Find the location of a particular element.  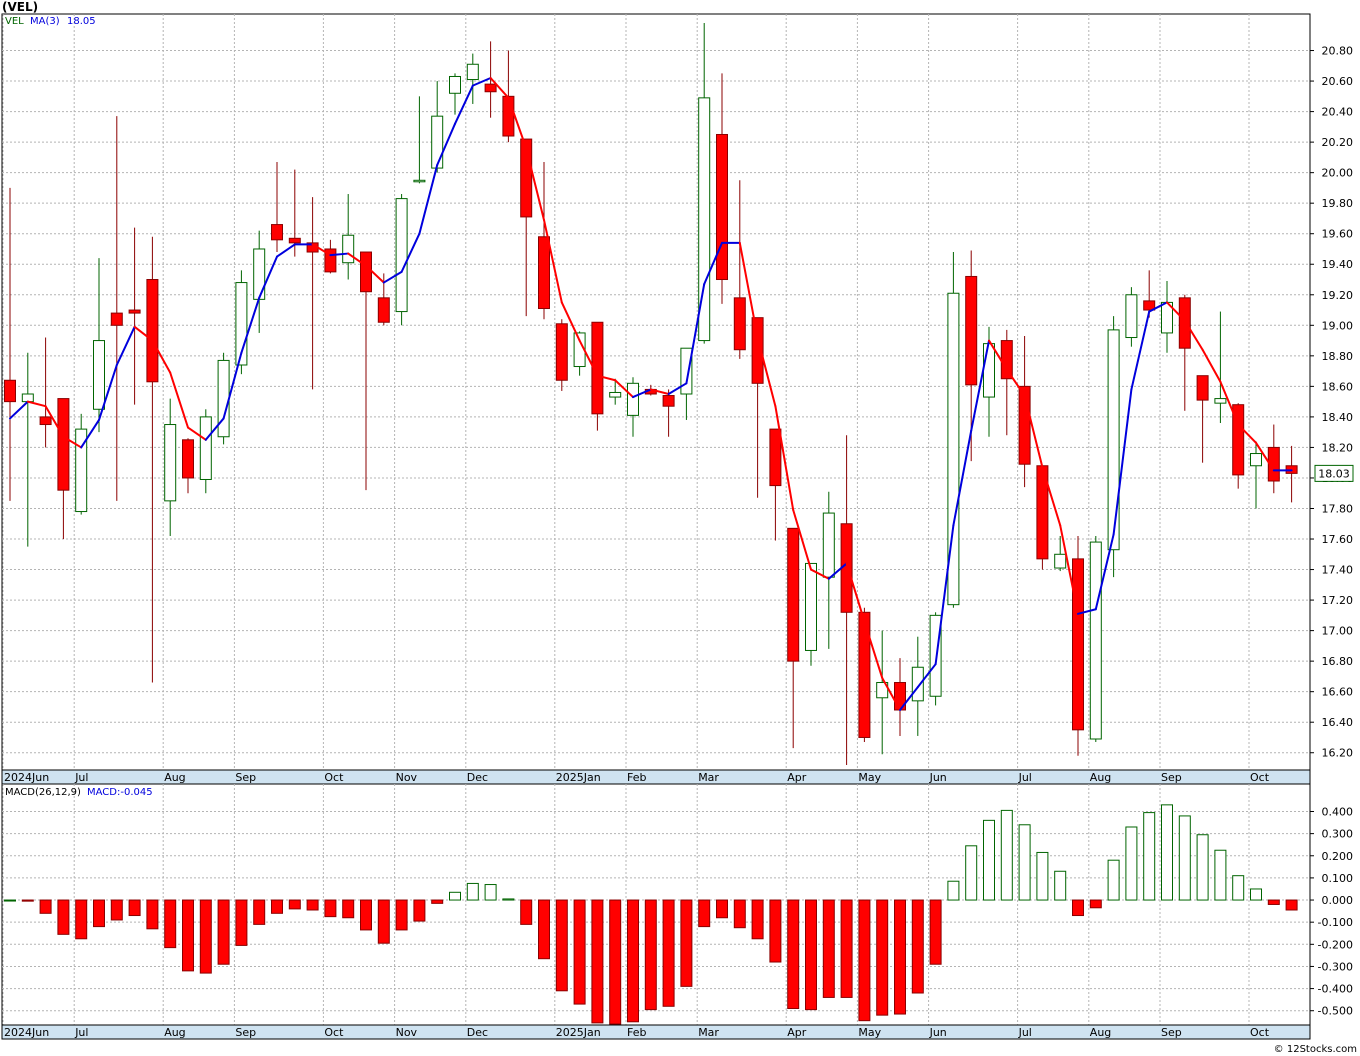

last-price-label: 18.03 is located at coordinates (1334, 473).